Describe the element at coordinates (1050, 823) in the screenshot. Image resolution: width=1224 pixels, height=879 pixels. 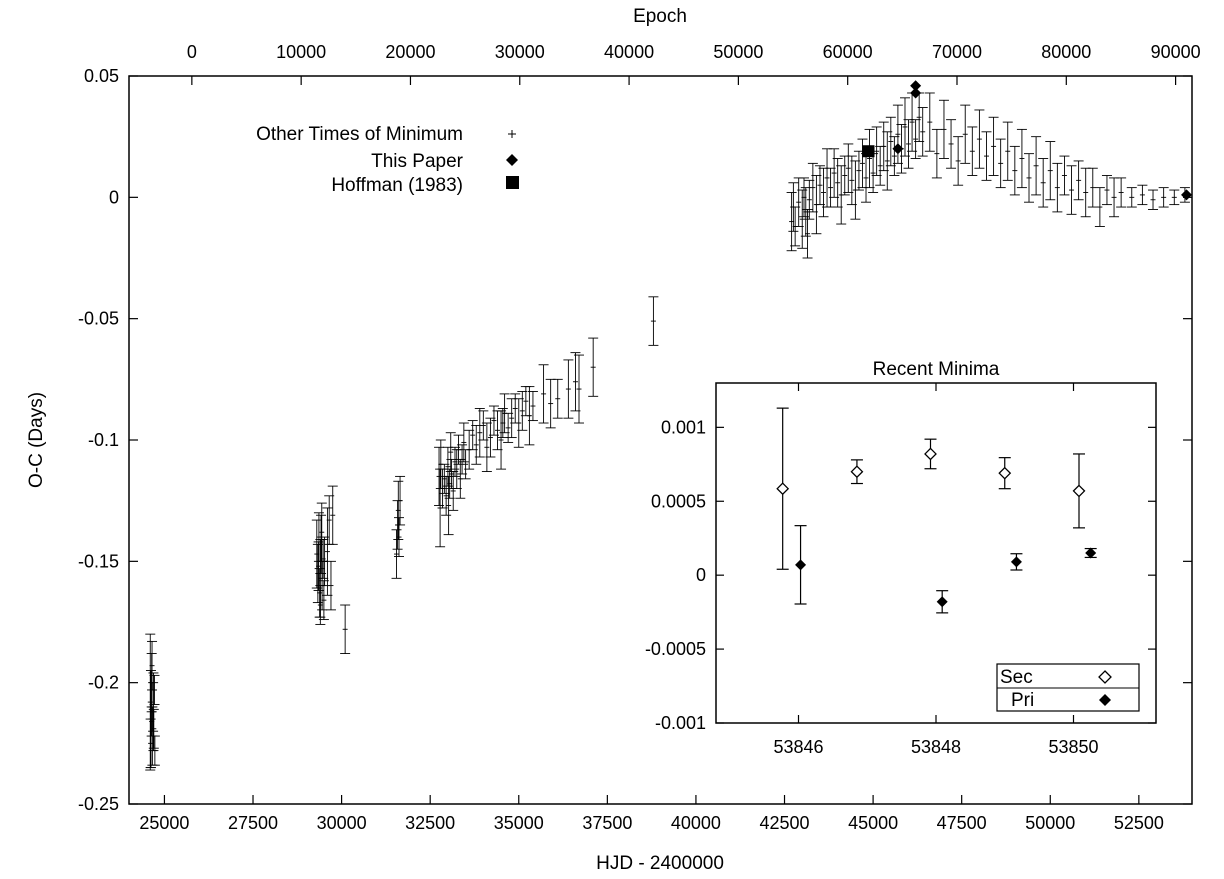
I see `x-tick-label: 50000` at that location.